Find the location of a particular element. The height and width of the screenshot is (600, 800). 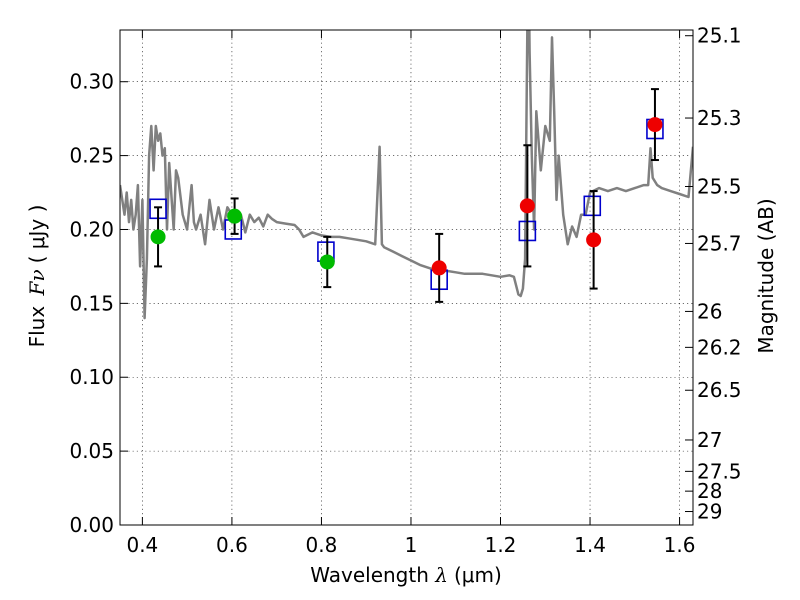

y-tick-label: 0.10 is located at coordinates (91, 377).